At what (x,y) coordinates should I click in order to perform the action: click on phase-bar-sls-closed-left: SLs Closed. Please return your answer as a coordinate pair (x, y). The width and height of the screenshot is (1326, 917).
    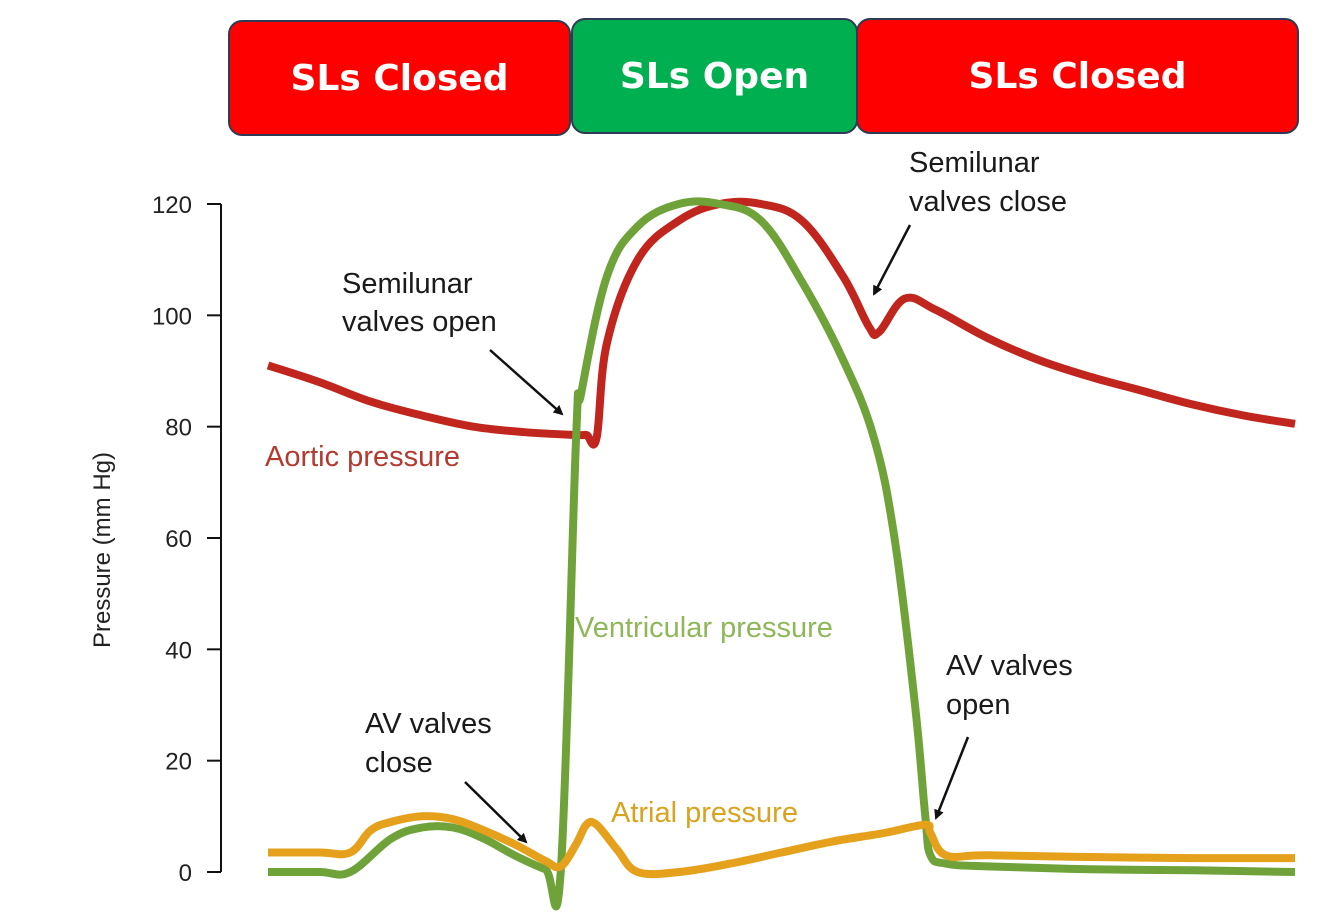
    Looking at the image, I should click on (399, 78).